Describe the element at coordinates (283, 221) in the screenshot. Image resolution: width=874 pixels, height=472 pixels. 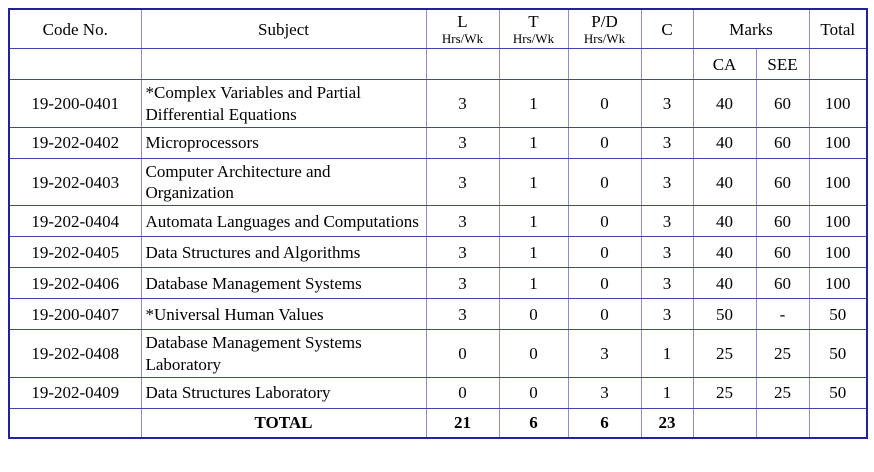
I see `cell-subject: Automata Languages and Computations` at that location.